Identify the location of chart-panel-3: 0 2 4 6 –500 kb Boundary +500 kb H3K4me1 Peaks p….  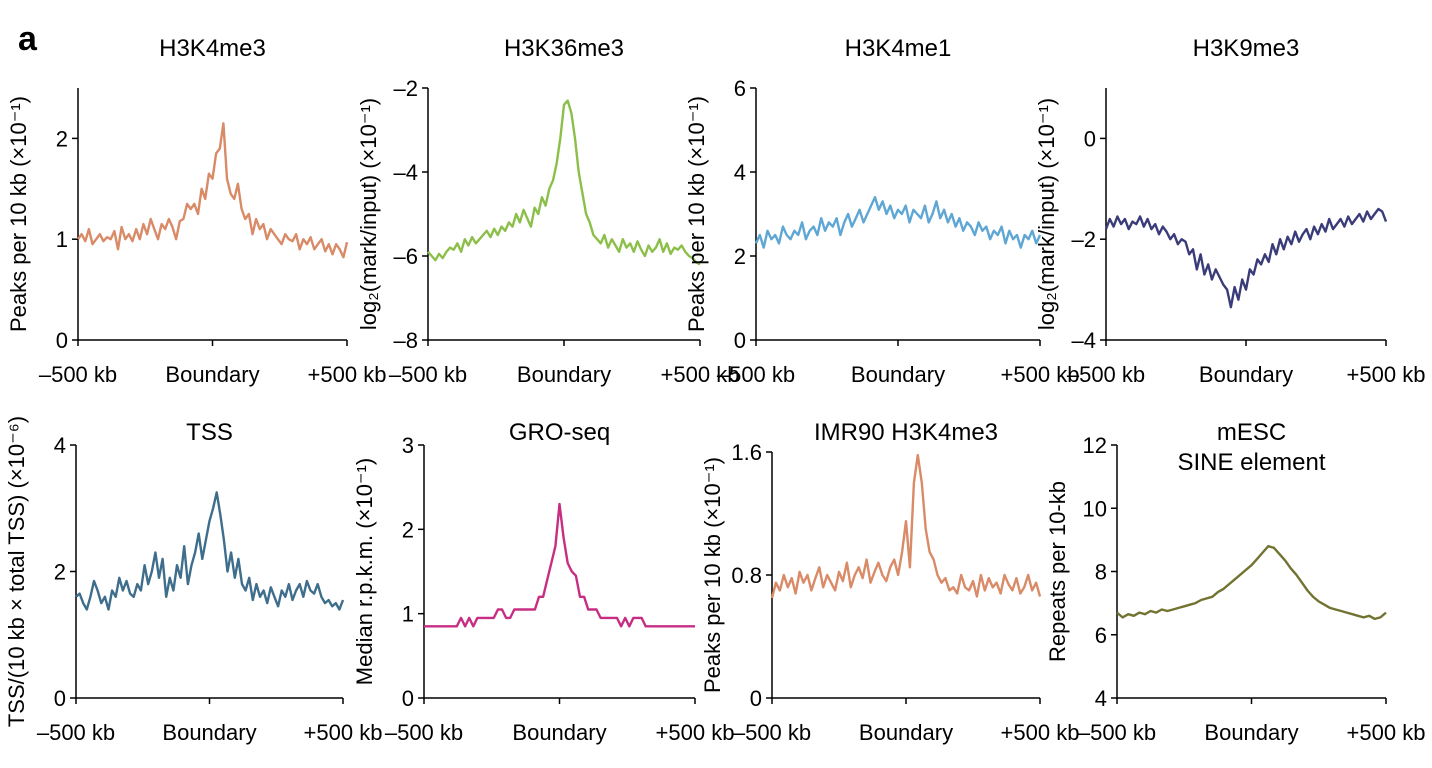
(881, 211).